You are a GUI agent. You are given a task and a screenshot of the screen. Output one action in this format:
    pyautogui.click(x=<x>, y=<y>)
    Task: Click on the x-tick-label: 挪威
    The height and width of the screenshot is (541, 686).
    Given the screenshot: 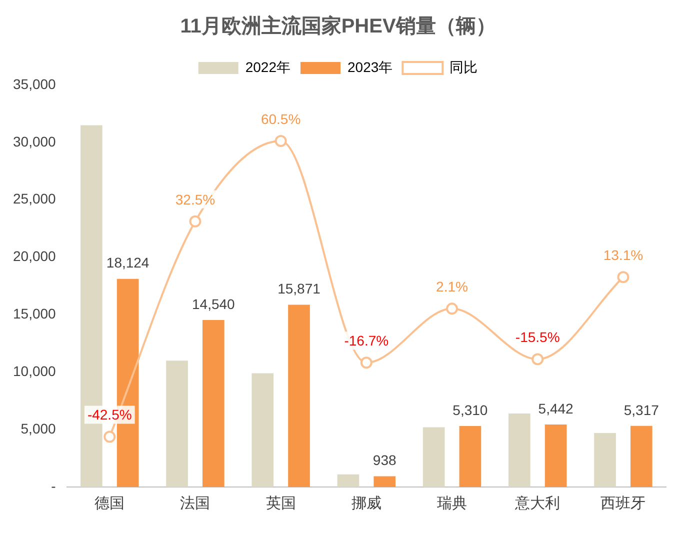 What is the action you would take?
    pyautogui.click(x=366, y=503)
    